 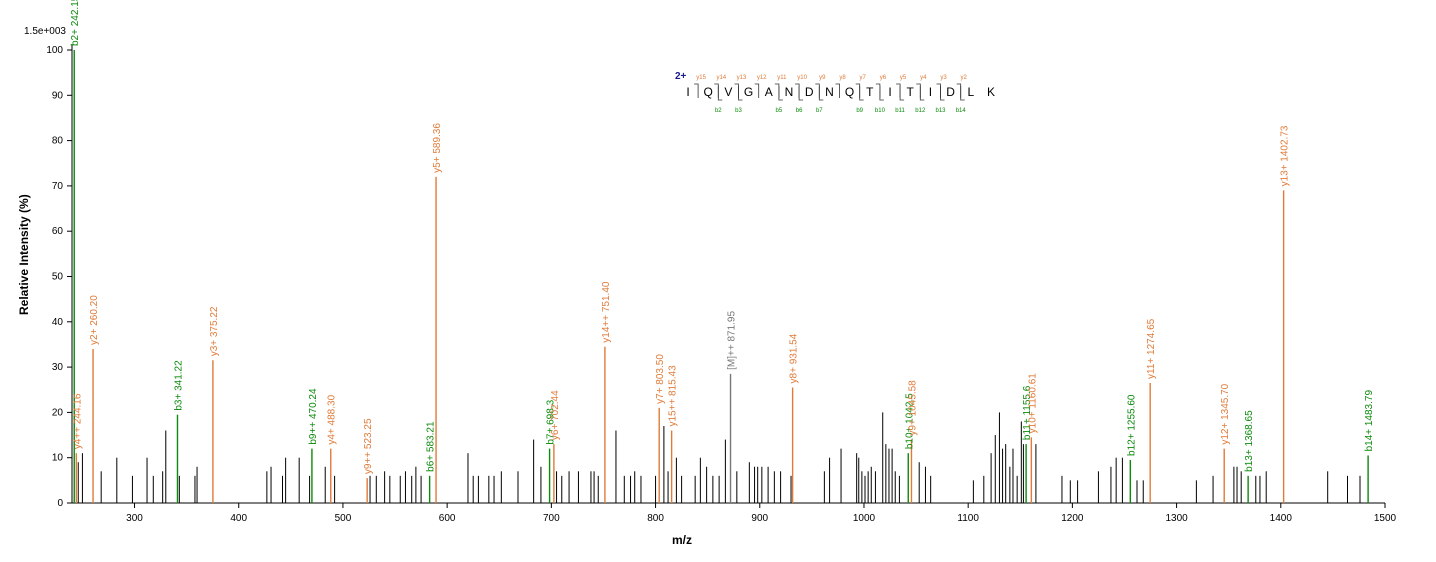 What do you see at coordinates (779, 111) in the screenshot?
I see `b-ion-marker: b5` at bounding box center [779, 111].